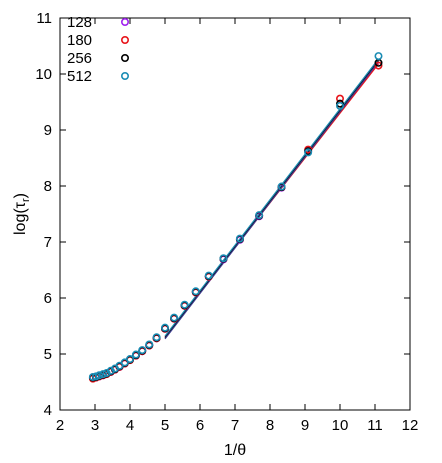 The image size is (442, 463). Describe the element at coordinates (305, 425) in the screenshot. I see `x-tick-label: 9` at that location.